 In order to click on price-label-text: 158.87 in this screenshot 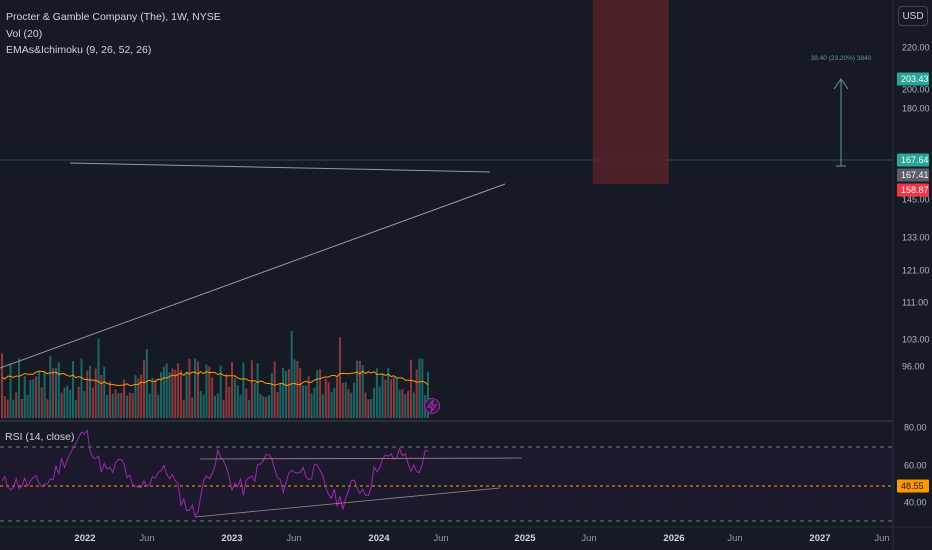, I will do `click(915, 190)`.